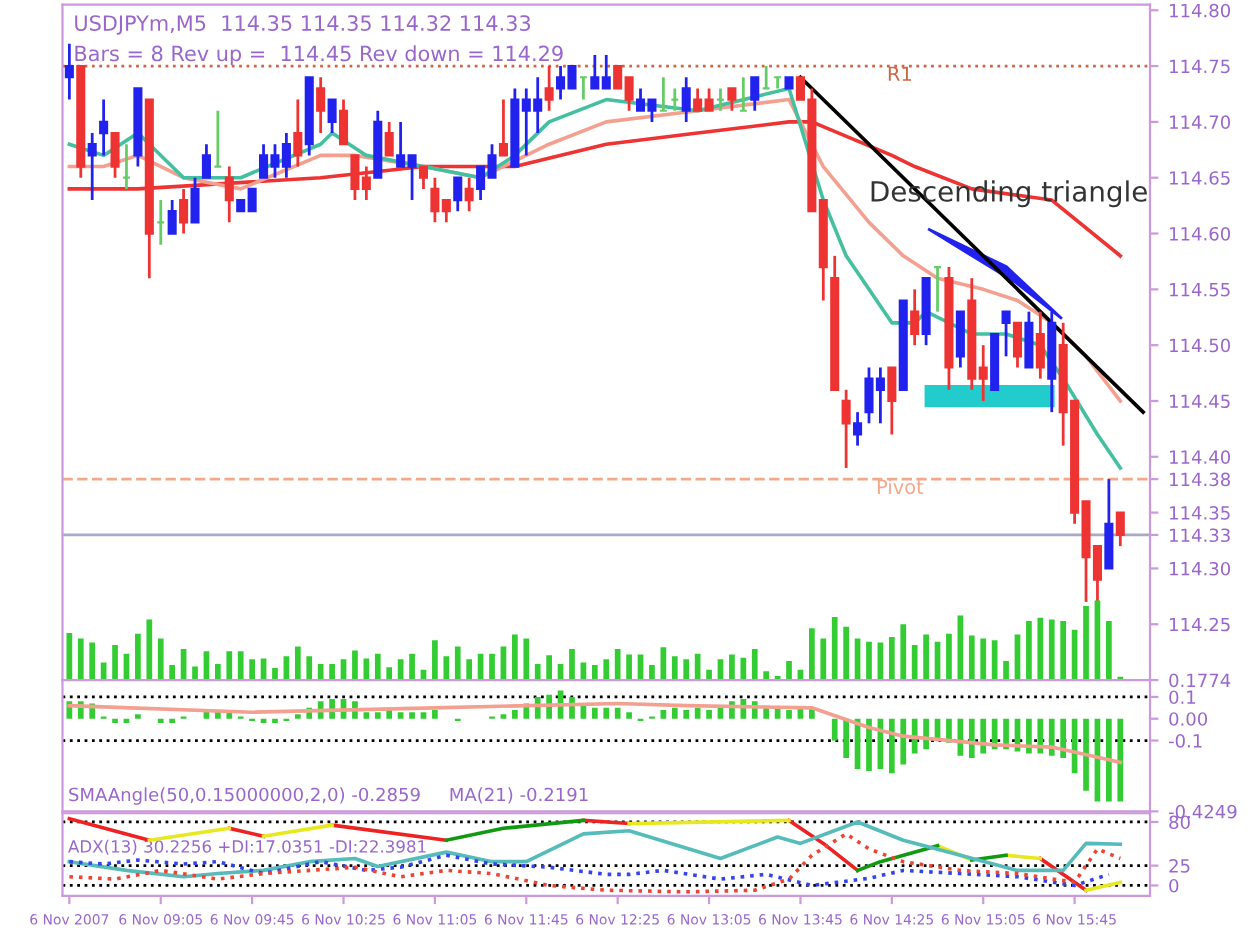  What do you see at coordinates (319, 55) in the screenshot?
I see `annotation: Bars = 8 Rev up = 114.45 Rev down = 114.29` at bounding box center [319, 55].